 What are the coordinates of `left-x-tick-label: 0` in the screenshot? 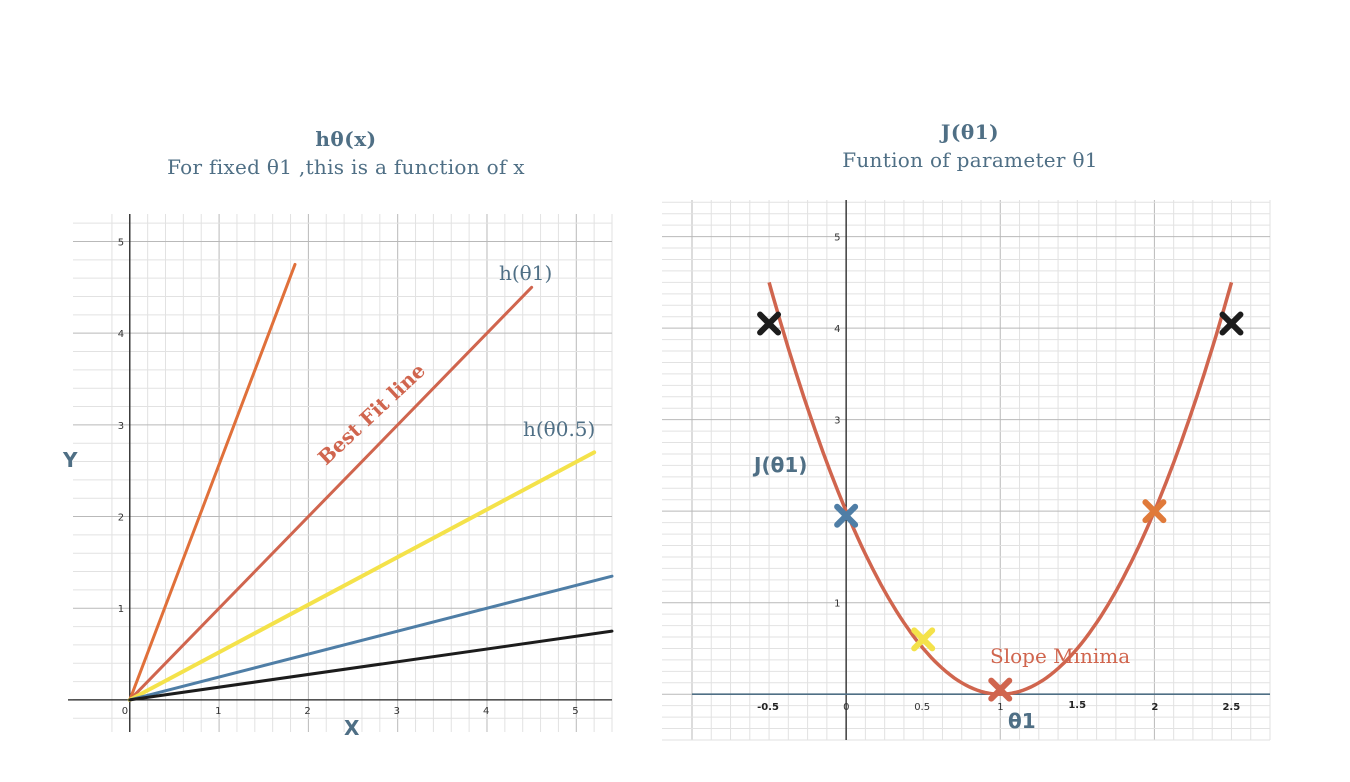 It's located at (125, 711).